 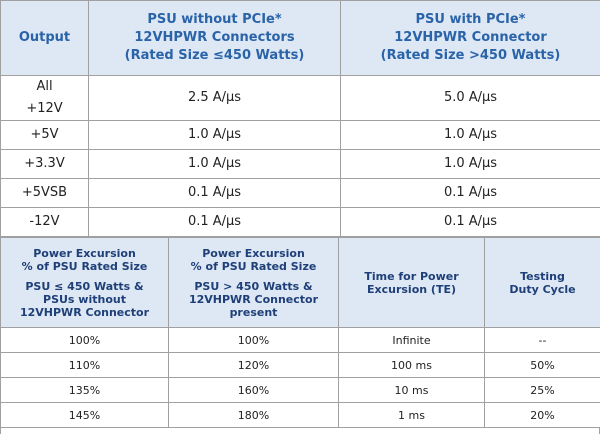 I want to click on data-cell: All +12V, so click(x=44, y=98).